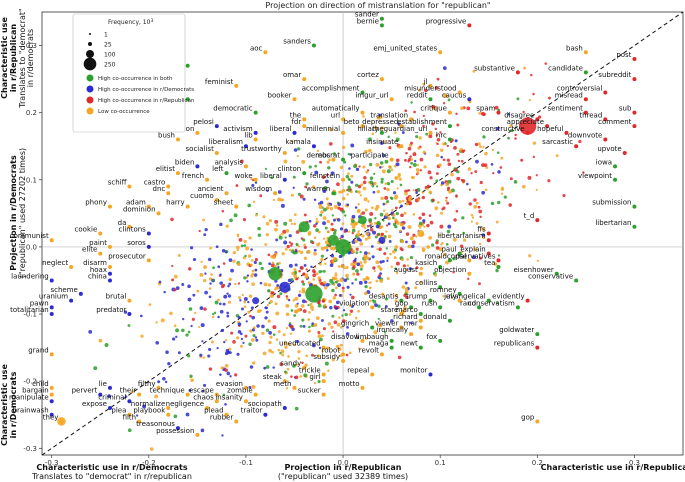 The width and height of the screenshot is (685, 482). I want to click on point-label: kasich, so click(426, 263).